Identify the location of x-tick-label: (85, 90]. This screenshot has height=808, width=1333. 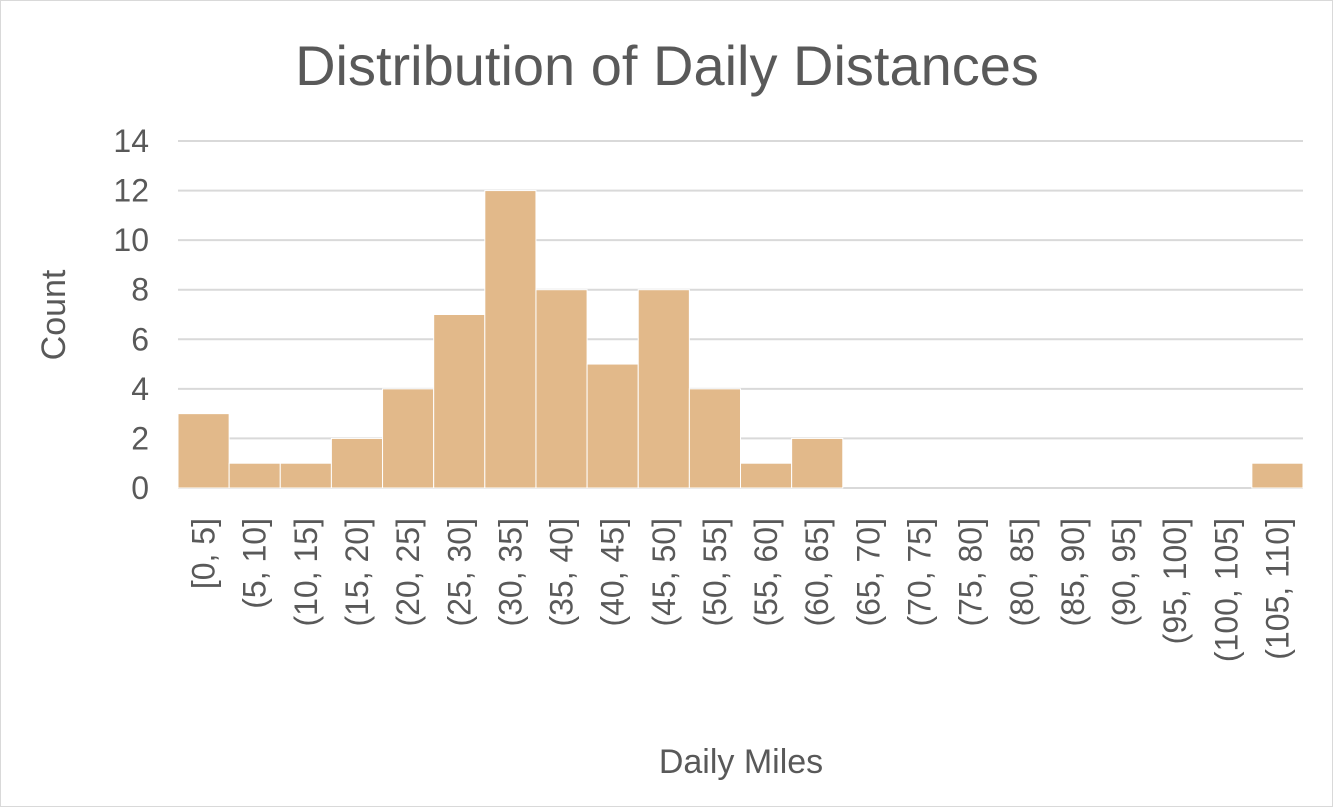
(1073, 572).